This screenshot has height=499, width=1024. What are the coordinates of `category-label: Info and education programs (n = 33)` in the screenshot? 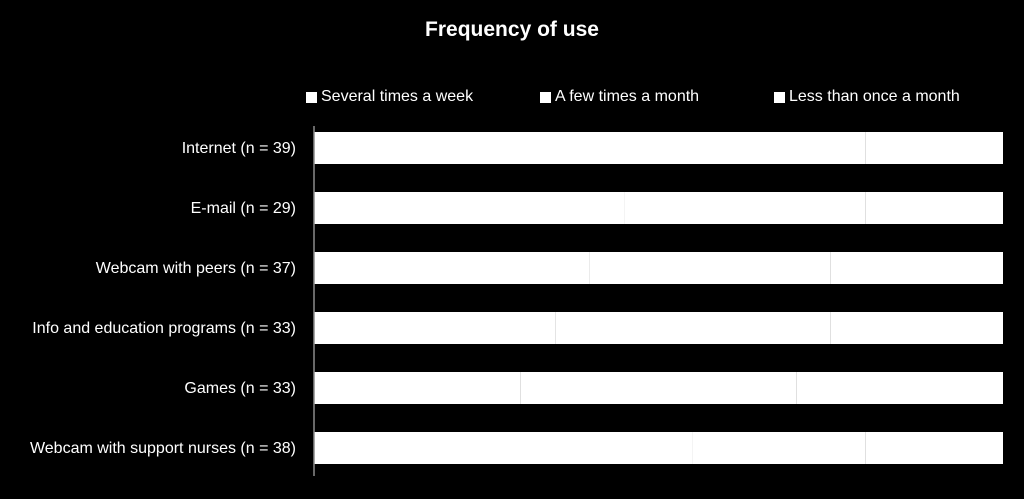 It's located at (164, 328).